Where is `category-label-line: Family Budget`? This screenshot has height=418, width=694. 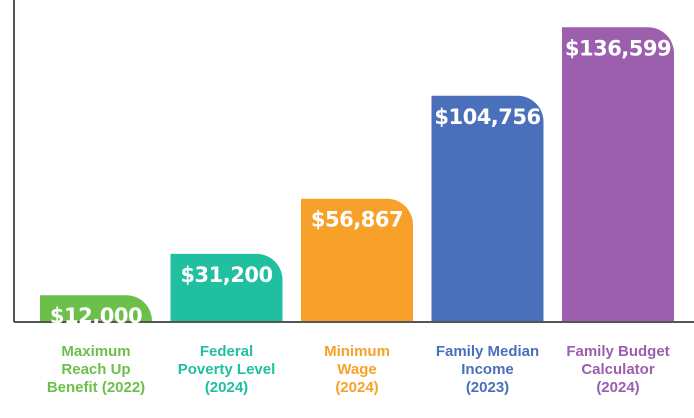 category-label-line: Family Budget is located at coordinates (617, 351).